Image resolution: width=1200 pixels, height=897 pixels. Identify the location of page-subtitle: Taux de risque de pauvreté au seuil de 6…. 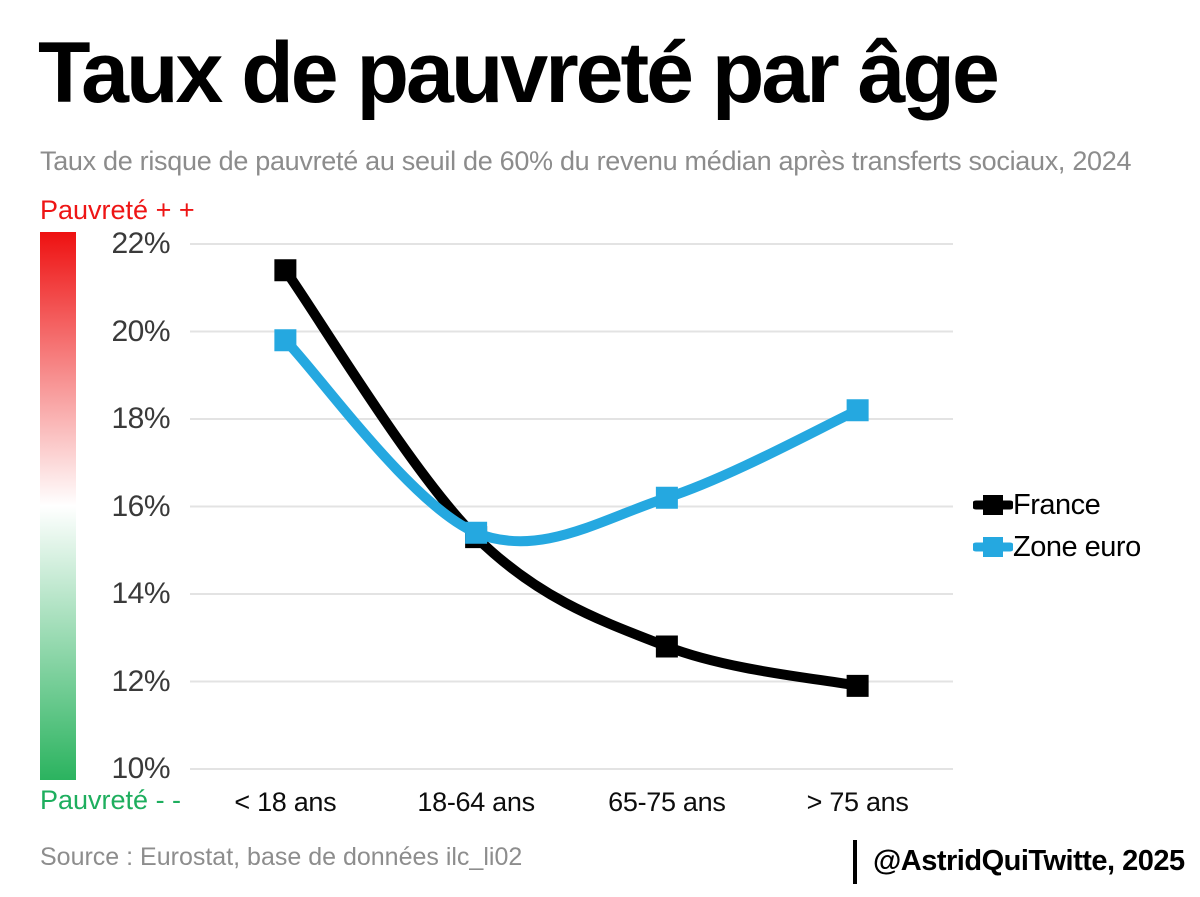
(586, 161).